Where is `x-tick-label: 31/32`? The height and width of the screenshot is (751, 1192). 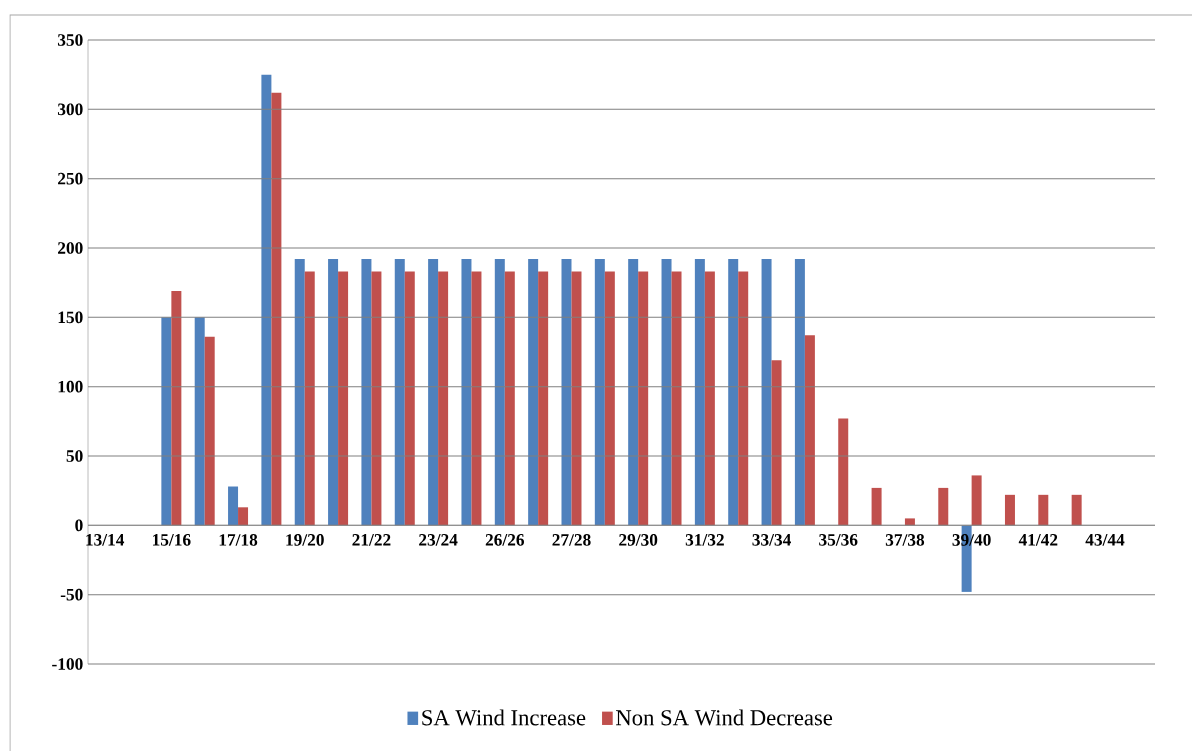 x-tick-label: 31/32 is located at coordinates (704, 540).